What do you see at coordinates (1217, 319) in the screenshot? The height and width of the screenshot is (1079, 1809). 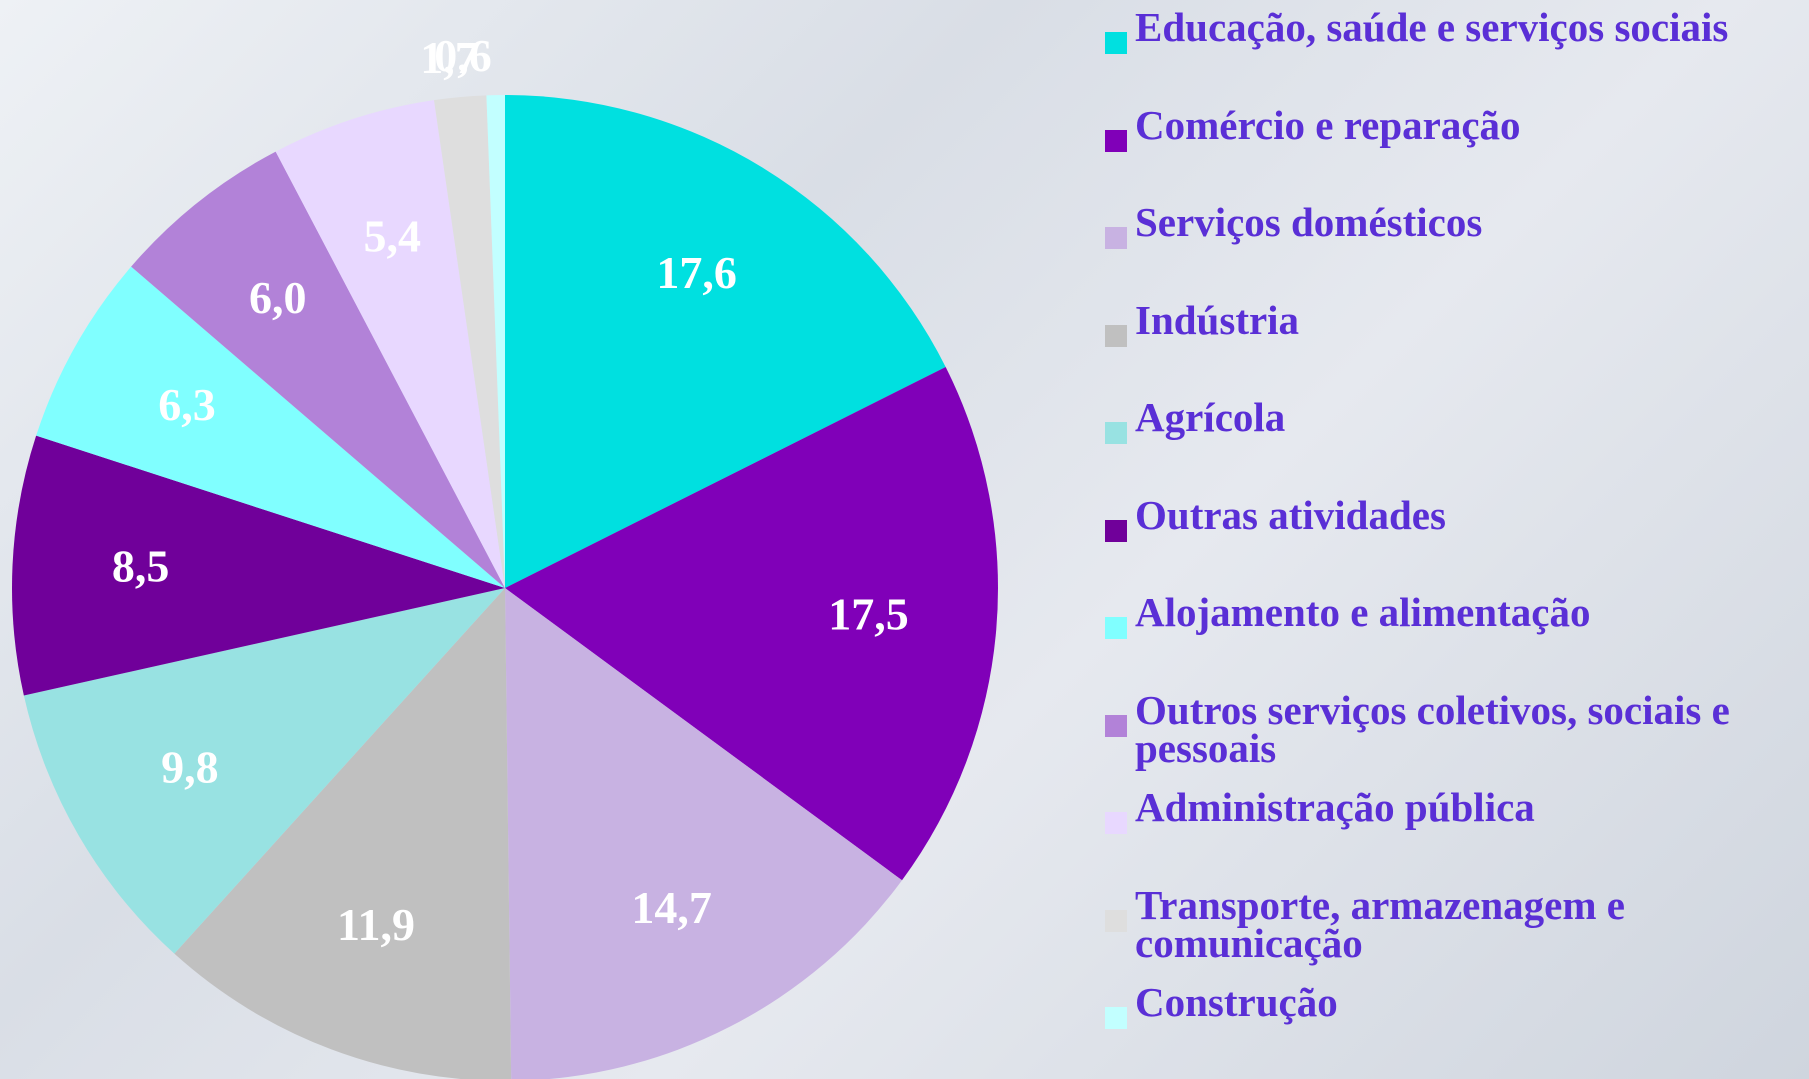 I see `legend-label: Indústria` at bounding box center [1217, 319].